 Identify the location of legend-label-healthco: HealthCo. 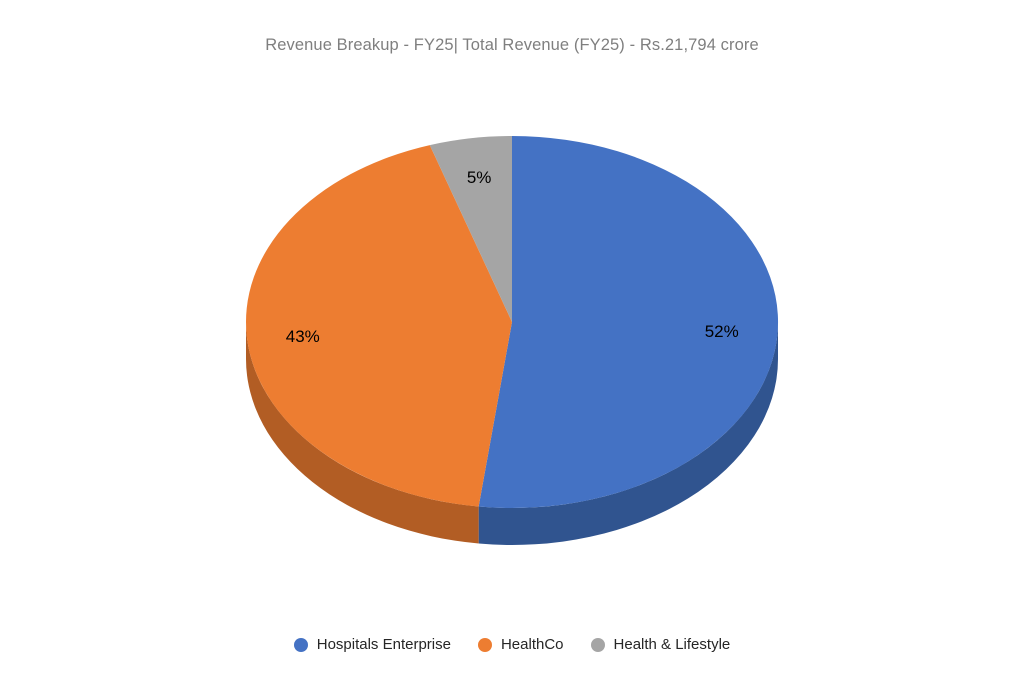
(532, 644).